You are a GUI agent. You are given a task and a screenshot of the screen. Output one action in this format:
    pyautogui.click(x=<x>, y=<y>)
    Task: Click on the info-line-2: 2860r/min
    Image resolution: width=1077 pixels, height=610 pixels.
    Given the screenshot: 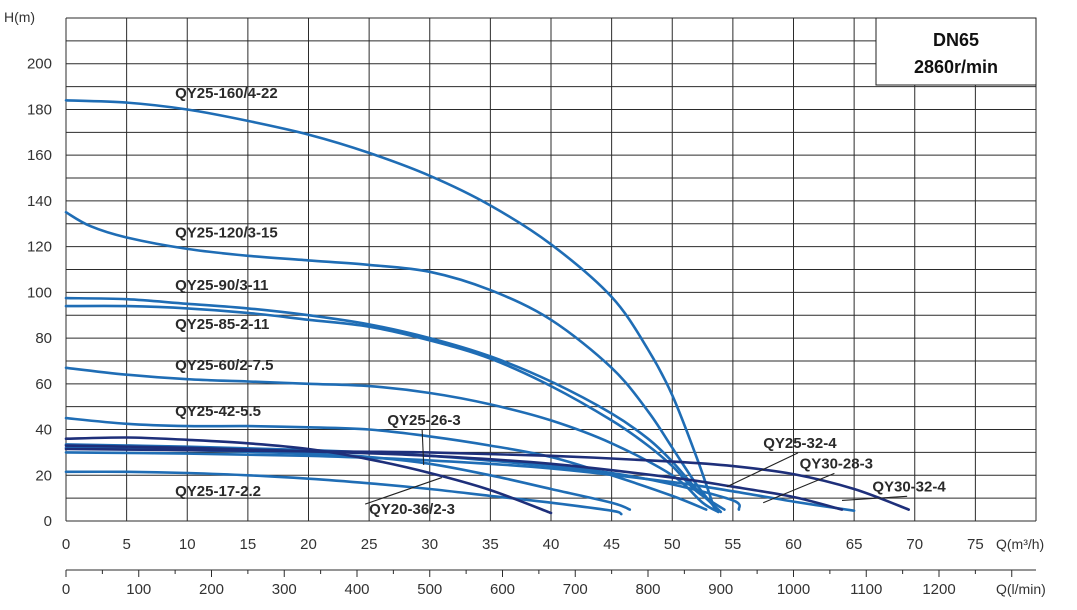 What is the action you would take?
    pyautogui.click(x=956, y=67)
    